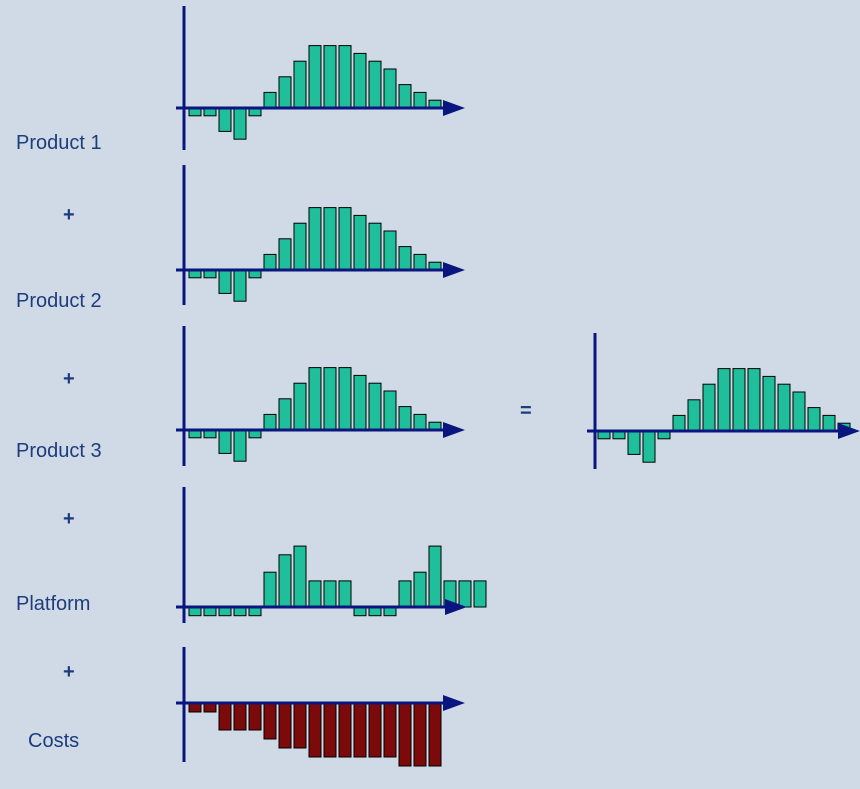 Image resolution: width=860 pixels, height=789 pixels. I want to click on label-product-3: Product 3, so click(59, 451).